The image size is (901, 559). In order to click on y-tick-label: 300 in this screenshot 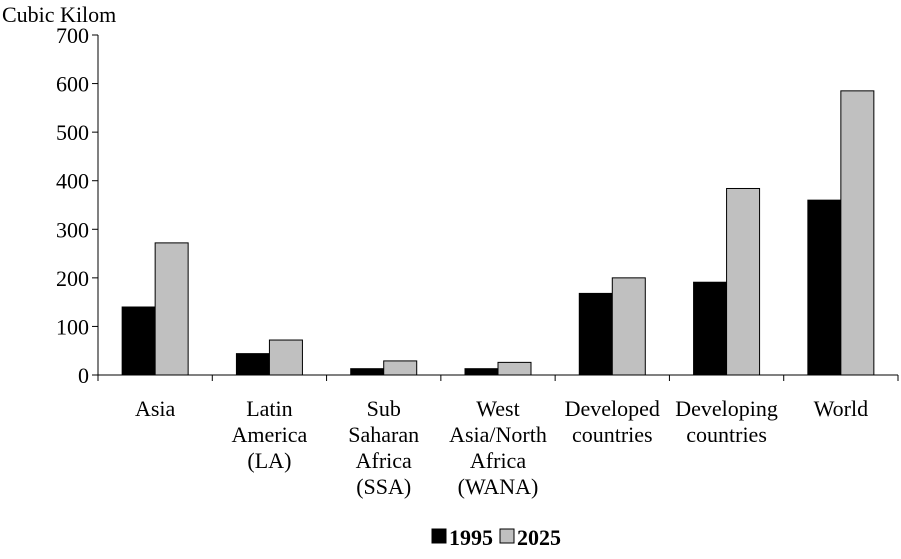, I will do `click(72, 229)`.